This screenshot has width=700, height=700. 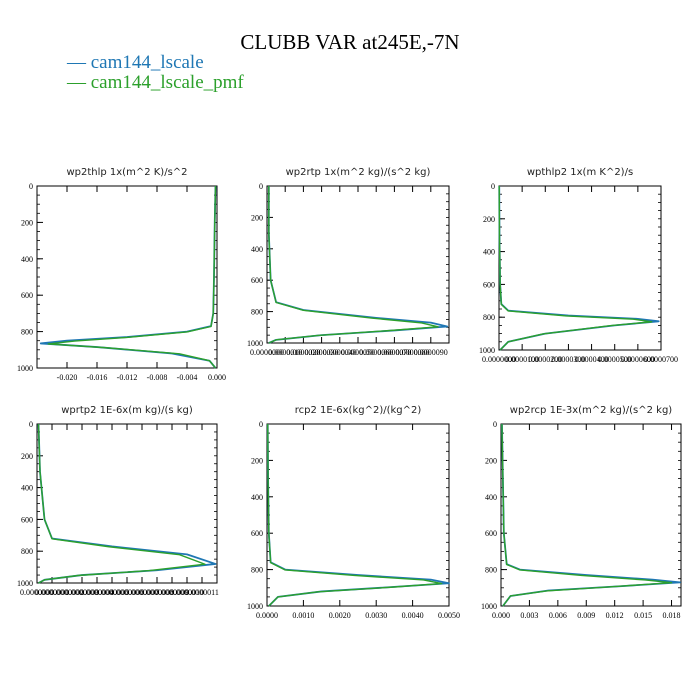 I want to click on x-tick-label: 0.0000011, so click(x=202, y=592).